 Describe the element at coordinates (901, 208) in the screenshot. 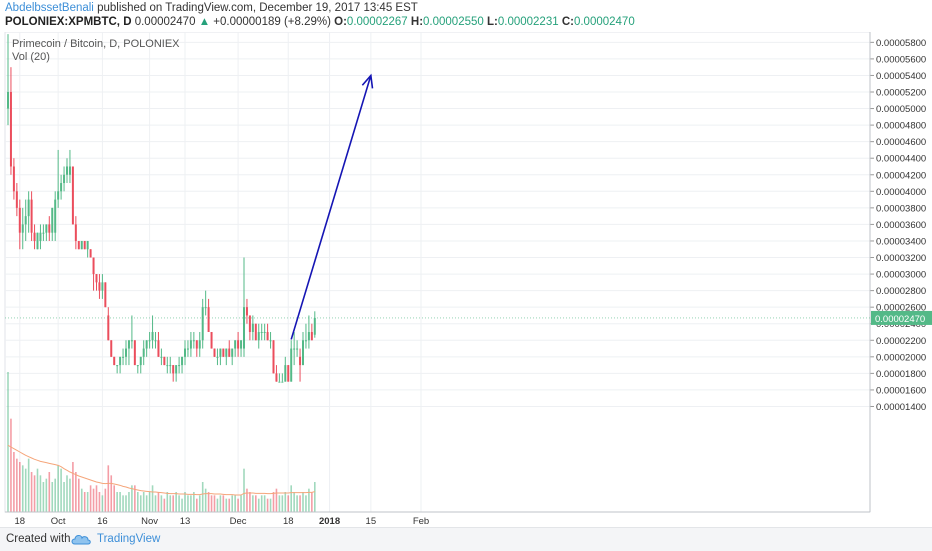

I see `y-tick-label: 0.00003800` at that location.